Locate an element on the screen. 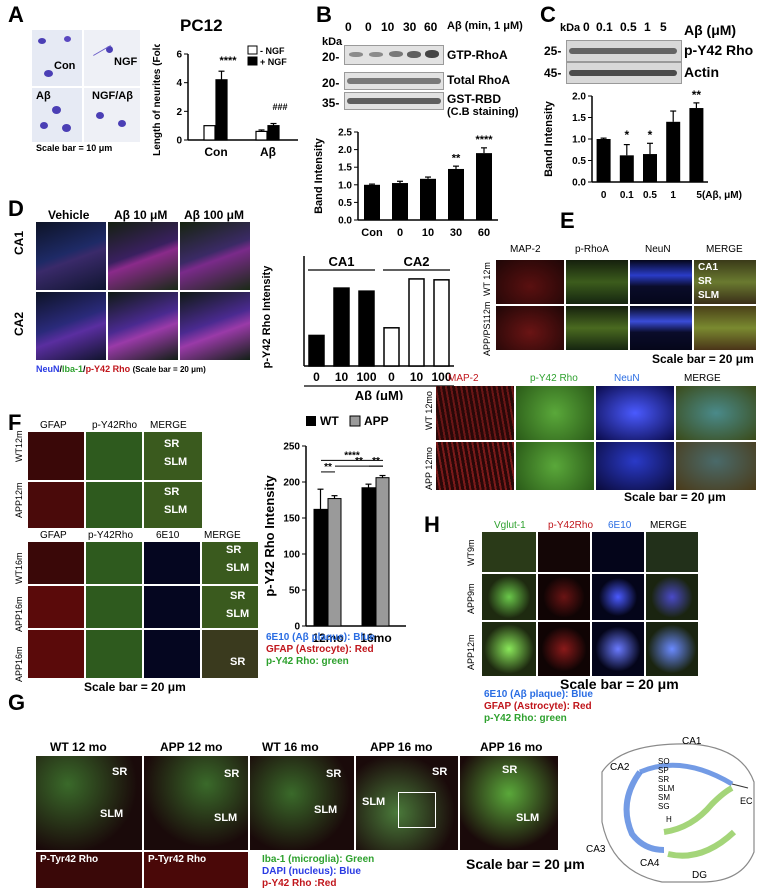  b-kda-mark-3: 35- is located at coordinates (331, 103).